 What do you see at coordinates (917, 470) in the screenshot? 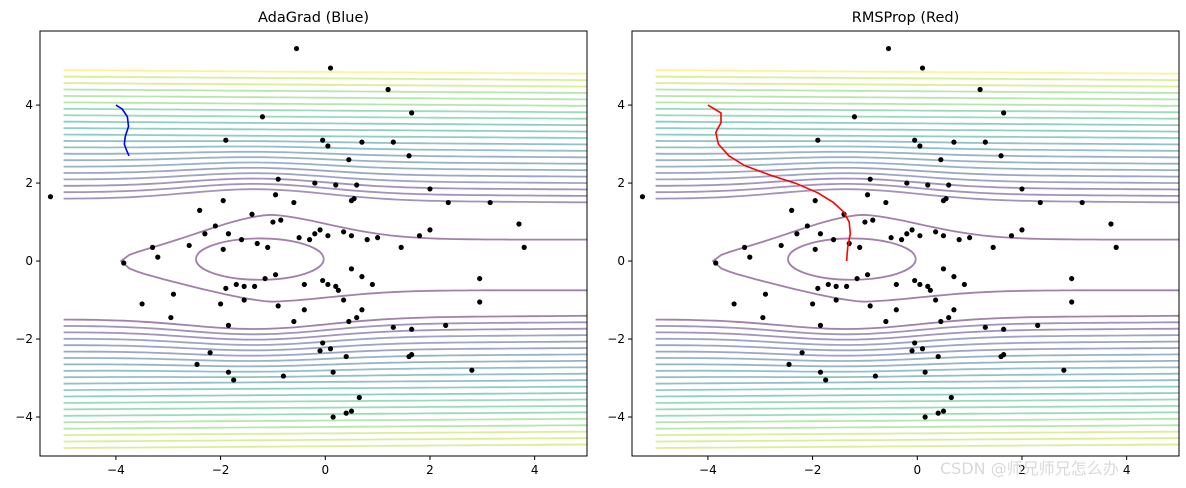
I see `x-tick-label: 0` at bounding box center [917, 470].